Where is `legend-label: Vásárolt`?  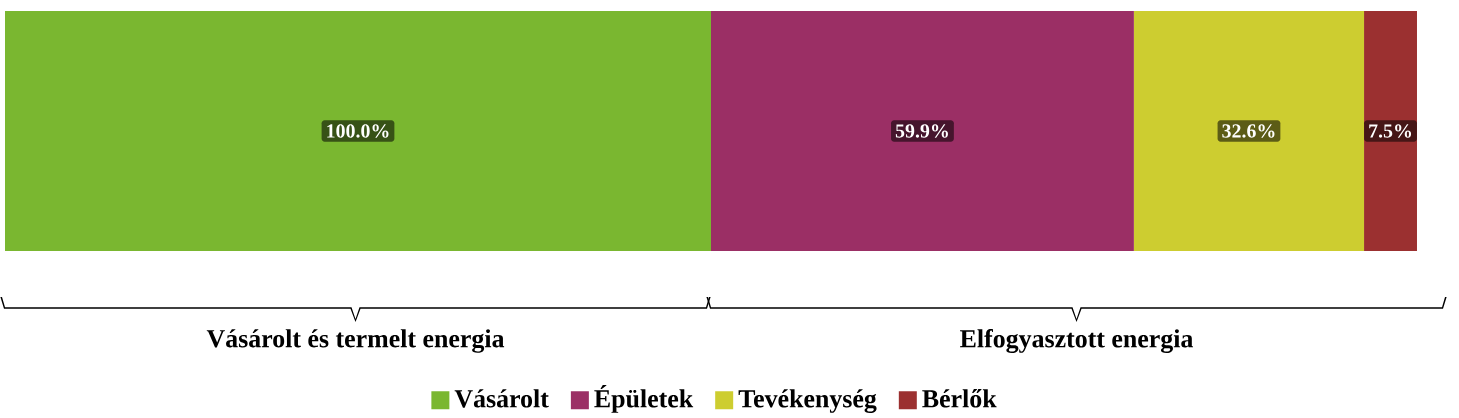
legend-label: Vásárolt is located at coordinates (501, 398).